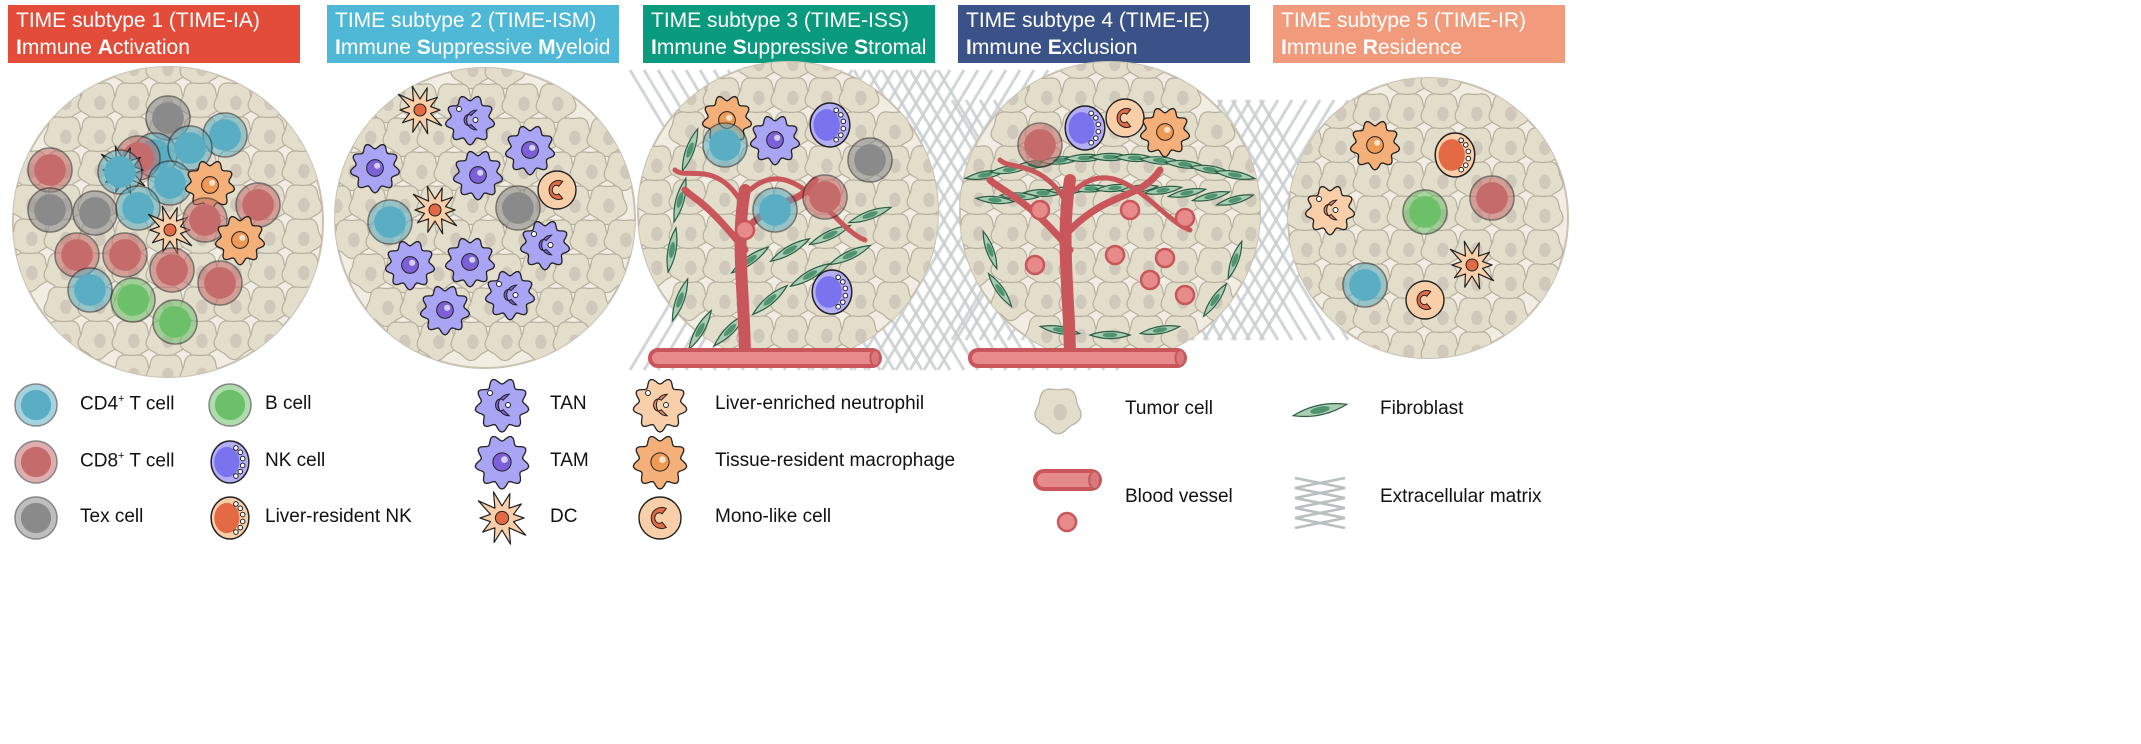 The width and height of the screenshot is (2141, 744). What do you see at coordinates (127, 461) in the screenshot?
I see `legend-label-cd8: CD8+ T cell` at bounding box center [127, 461].